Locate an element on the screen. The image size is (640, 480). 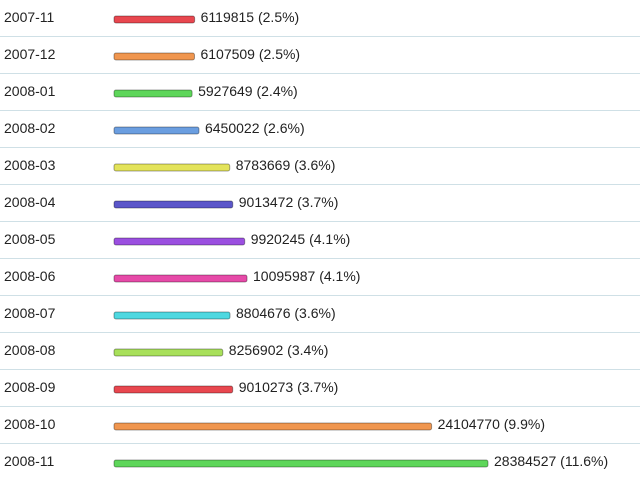
month-label: 2008-04 is located at coordinates (30, 202).